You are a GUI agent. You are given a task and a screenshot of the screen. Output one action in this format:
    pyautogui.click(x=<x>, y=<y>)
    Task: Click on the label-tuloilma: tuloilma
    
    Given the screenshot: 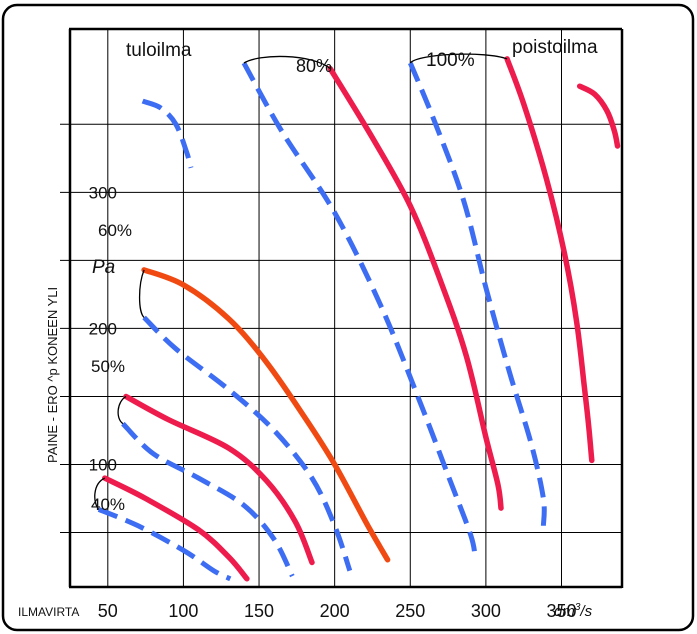 What is the action you would take?
    pyautogui.click(x=159, y=50)
    